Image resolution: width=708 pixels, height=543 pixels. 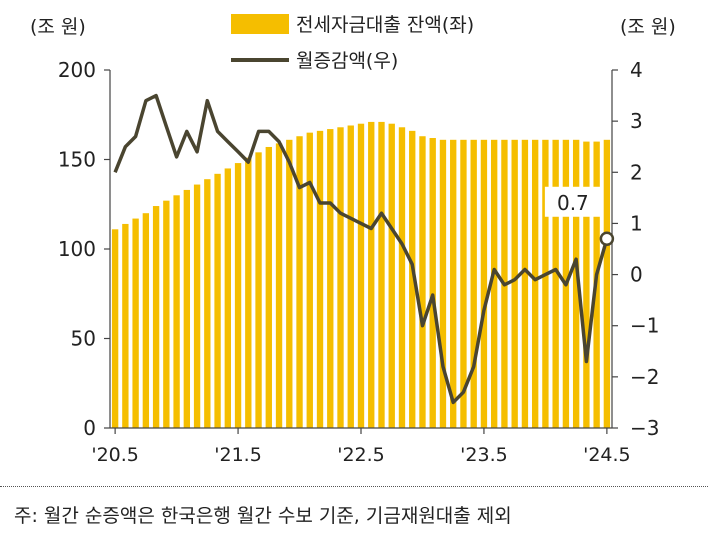 What do you see at coordinates (260, 24) in the screenshot?
I see `legend-bar-swatch` at bounding box center [260, 24].